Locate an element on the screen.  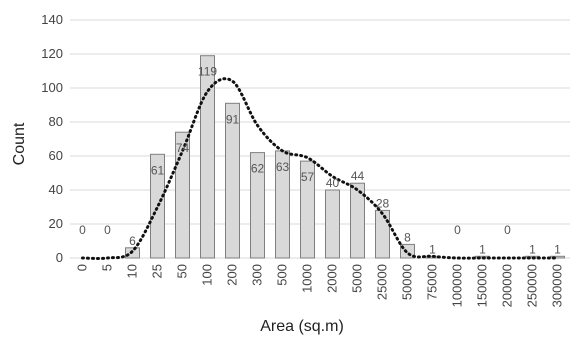
y-tick-label: 120 is located at coordinates (52, 53).